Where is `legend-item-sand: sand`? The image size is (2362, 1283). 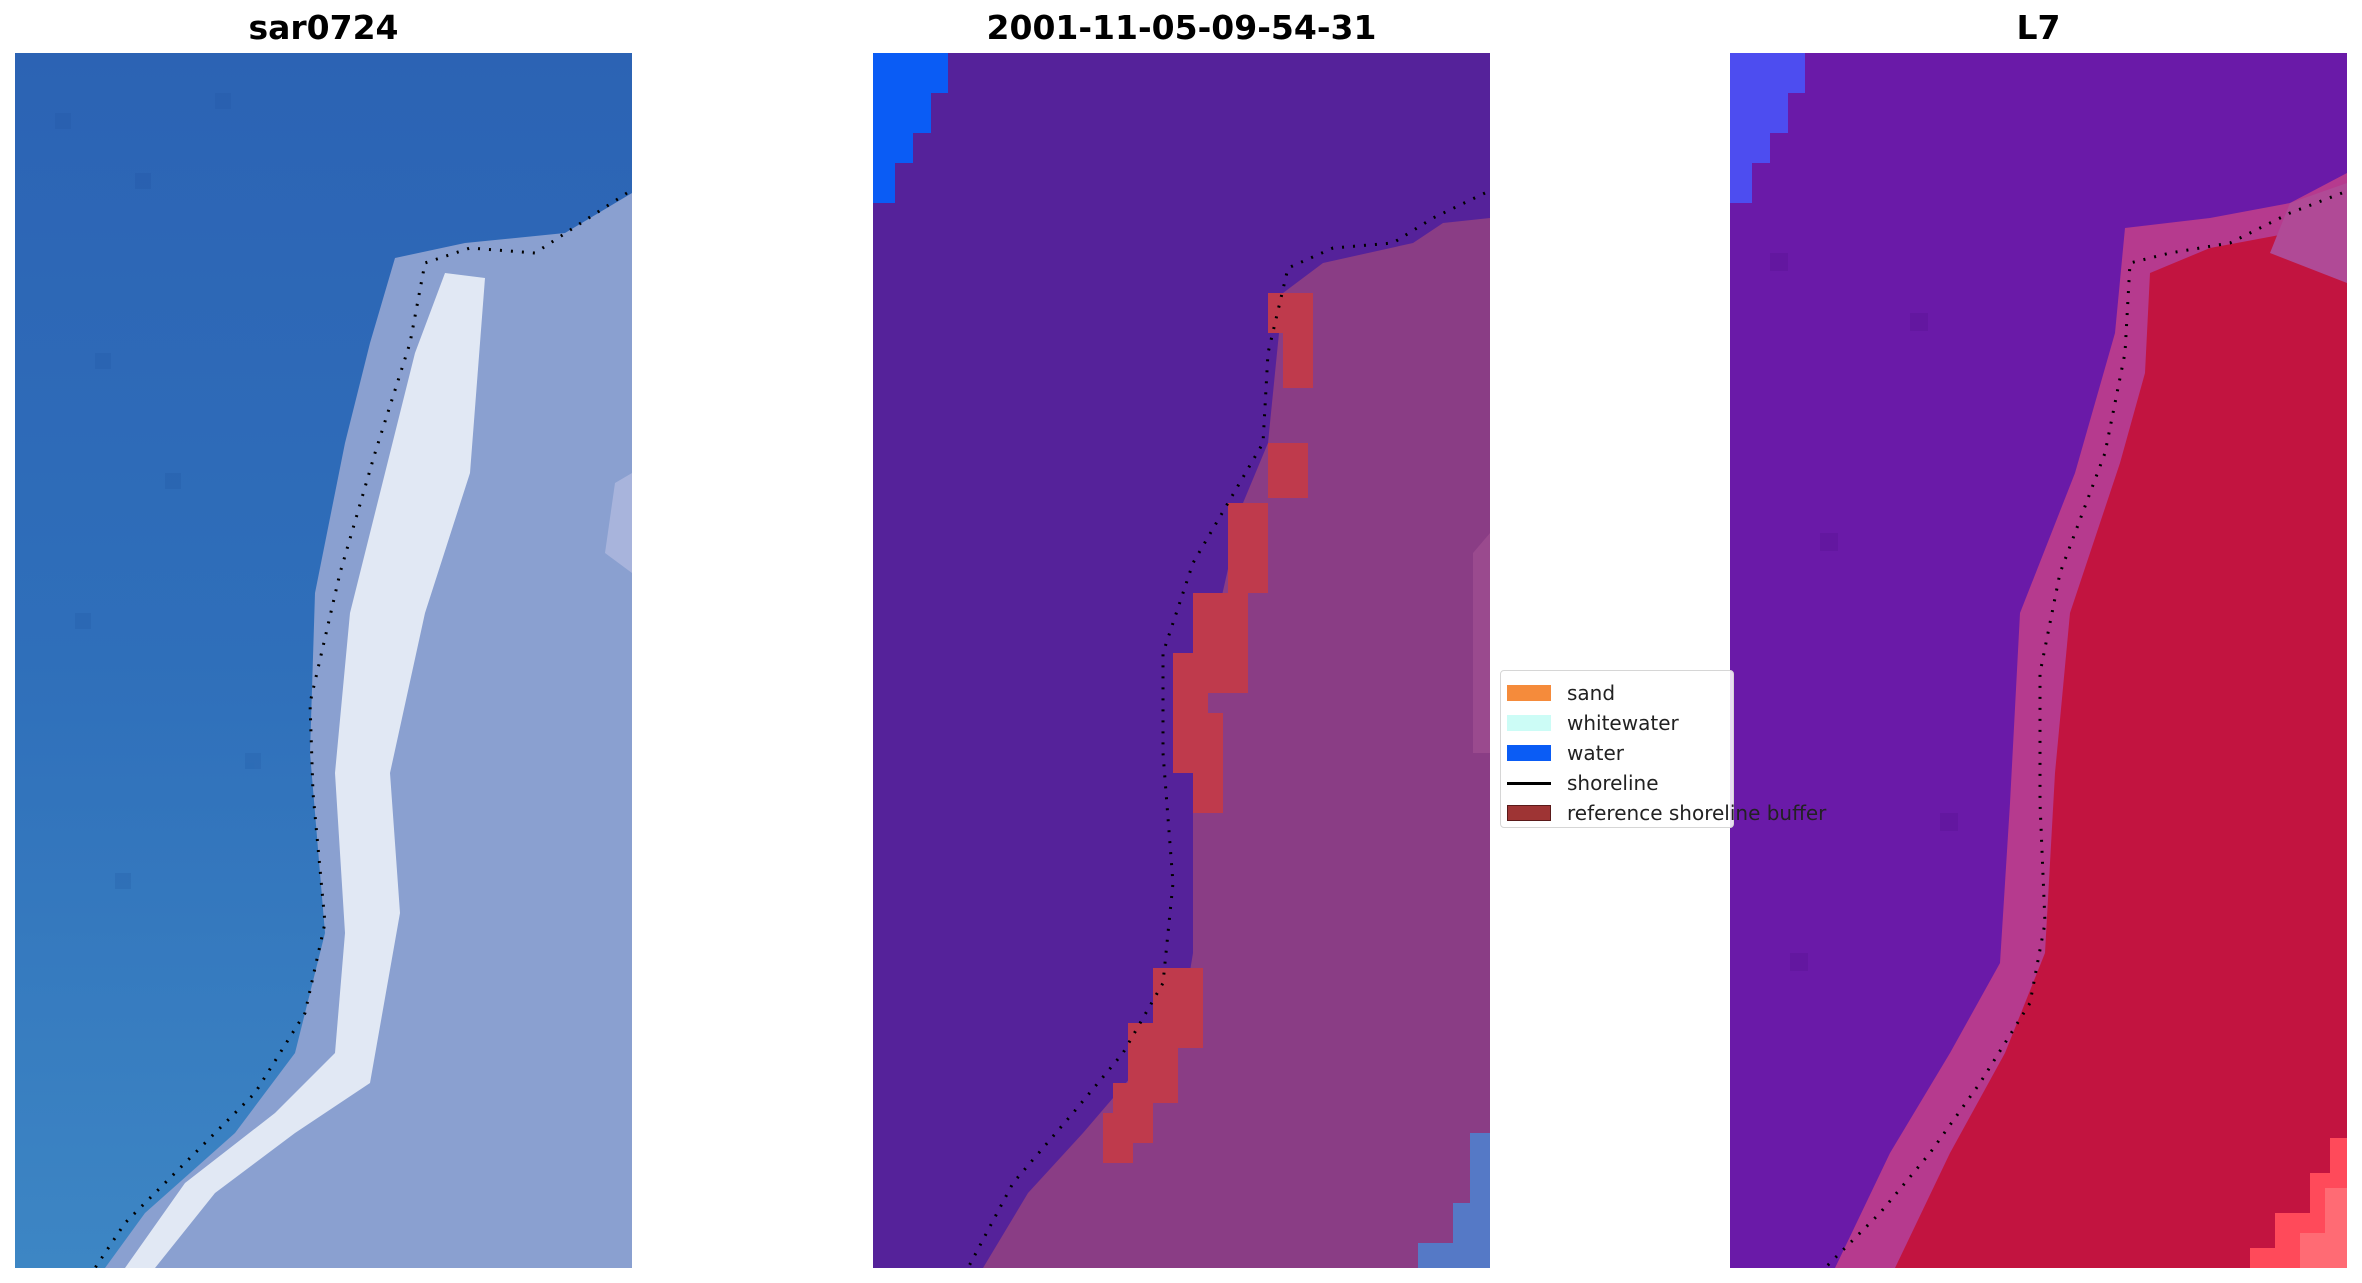
legend-item-sand: sand is located at coordinates (1620, 693).